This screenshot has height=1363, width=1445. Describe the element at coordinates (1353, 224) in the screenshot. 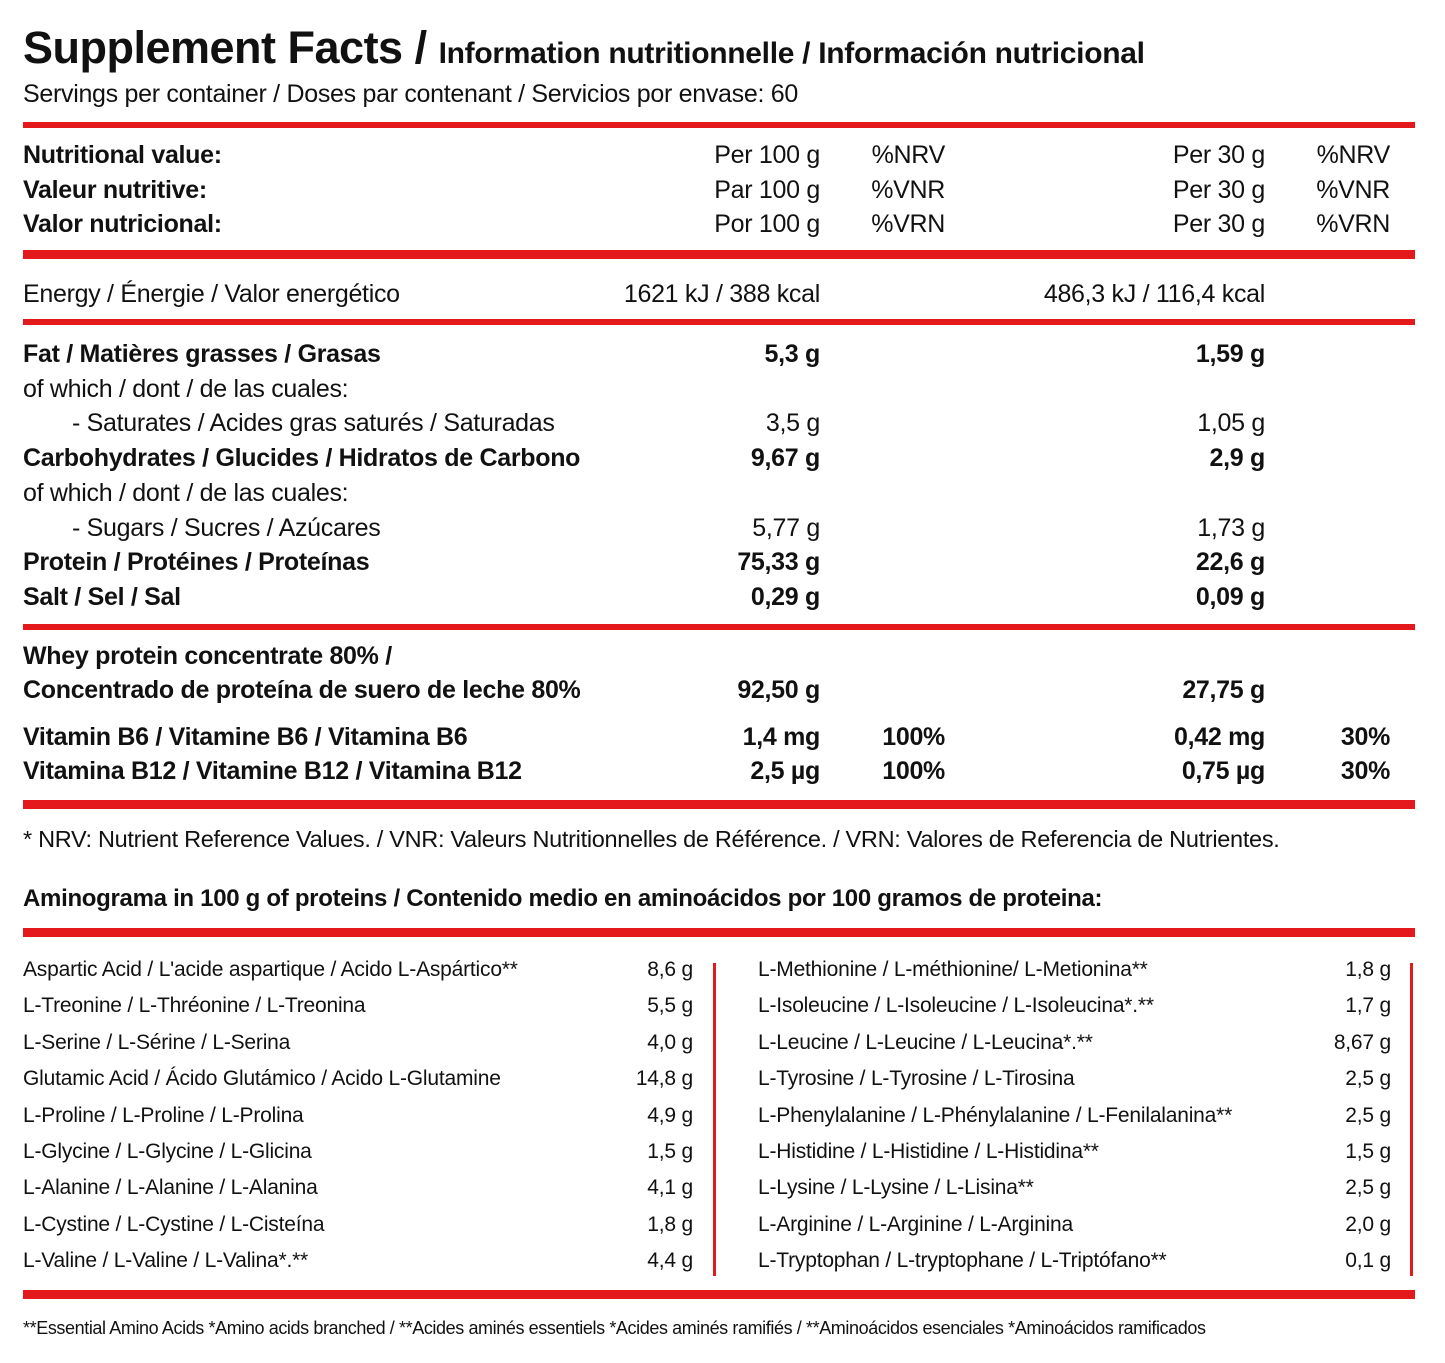

I see `cell-pct30: %VRN` at that location.